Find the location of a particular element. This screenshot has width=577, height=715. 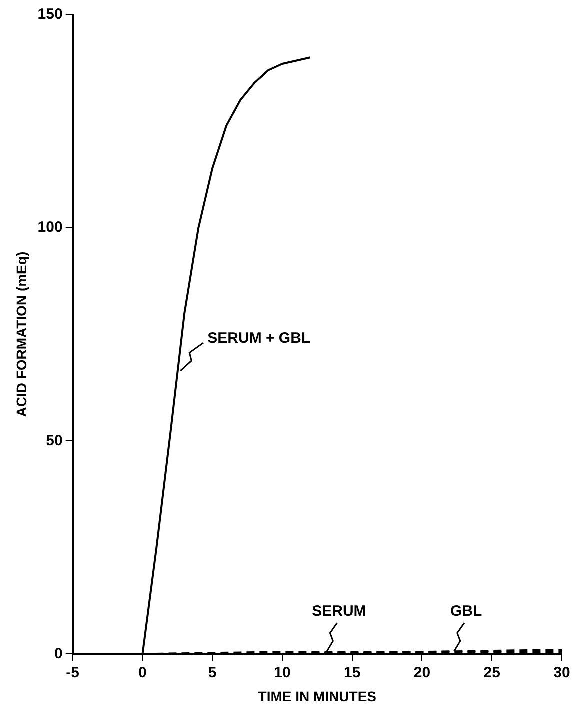

text: SERUM is located at coordinates (339, 611).